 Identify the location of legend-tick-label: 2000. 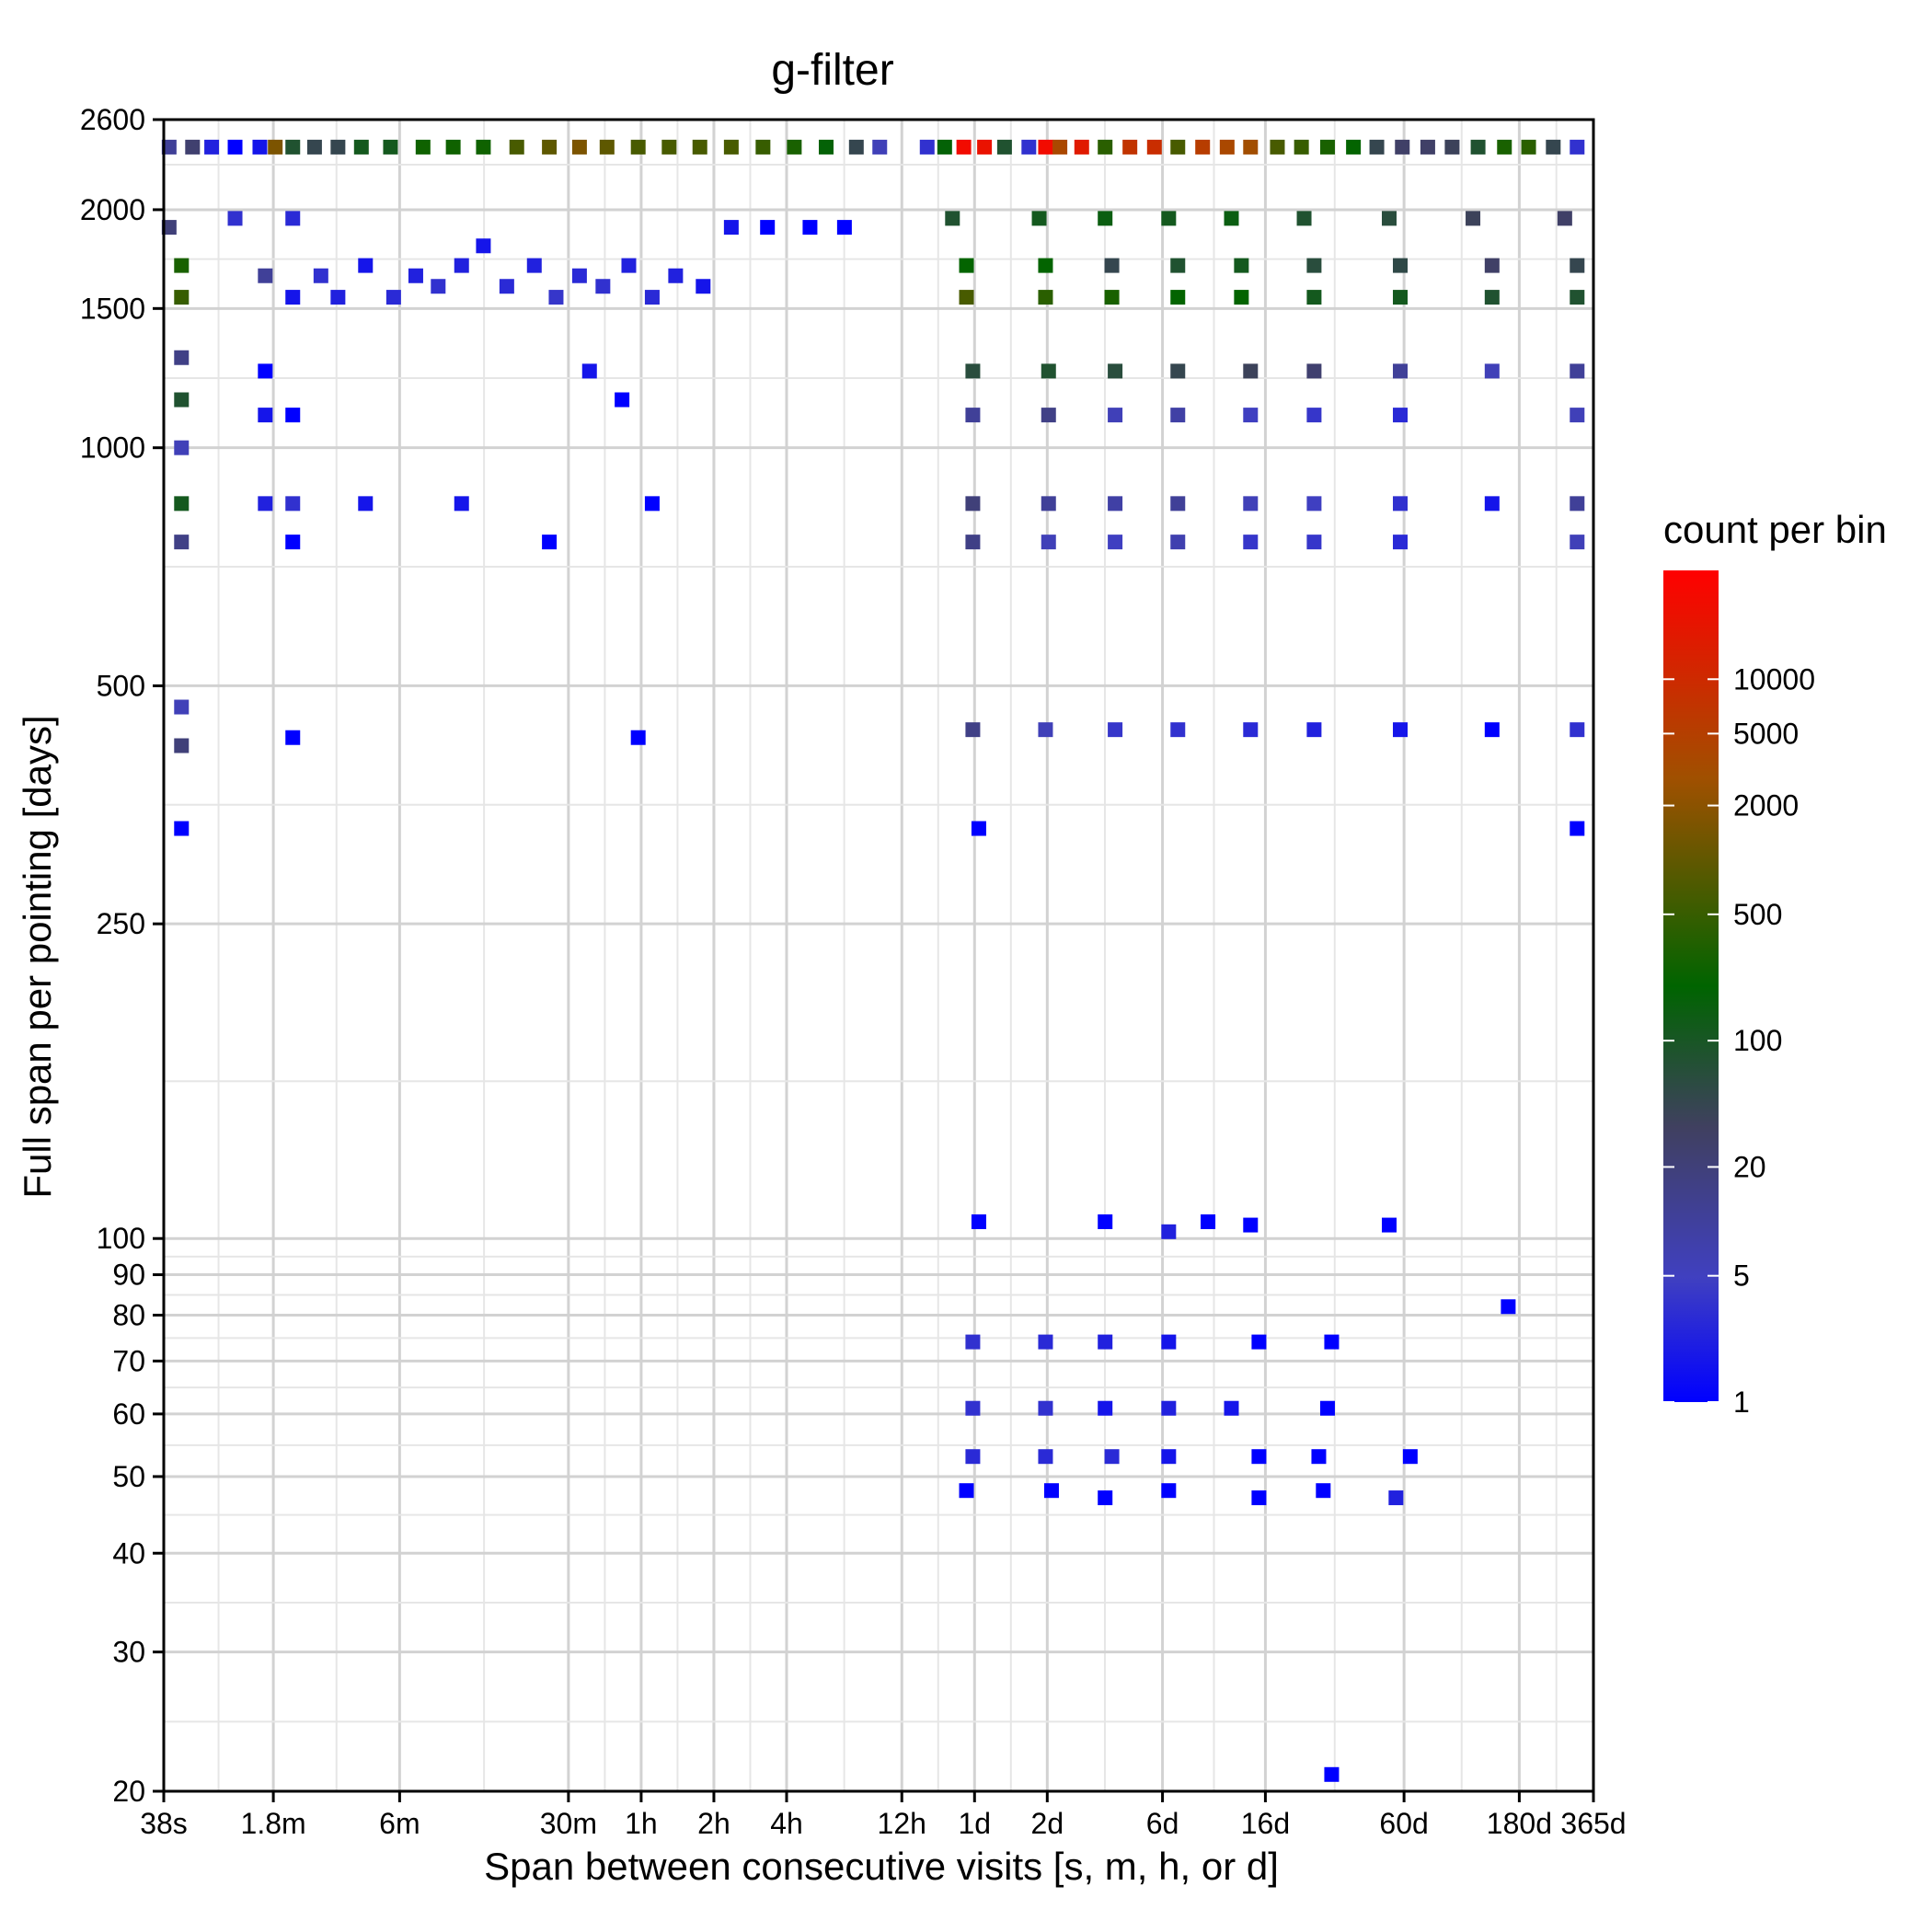
(1766, 805).